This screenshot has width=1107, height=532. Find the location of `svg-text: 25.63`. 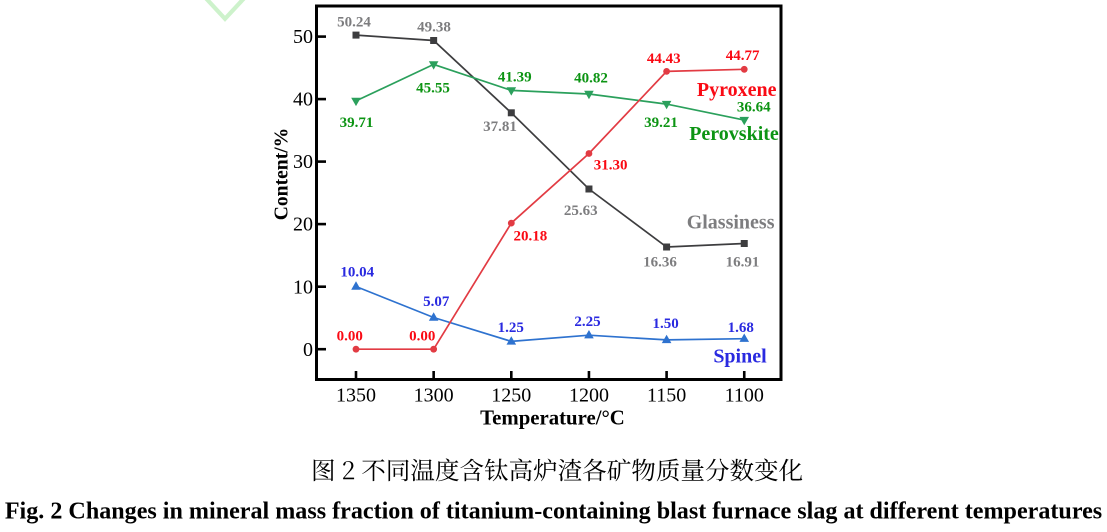

svg-text: 25.63 is located at coordinates (581, 211).